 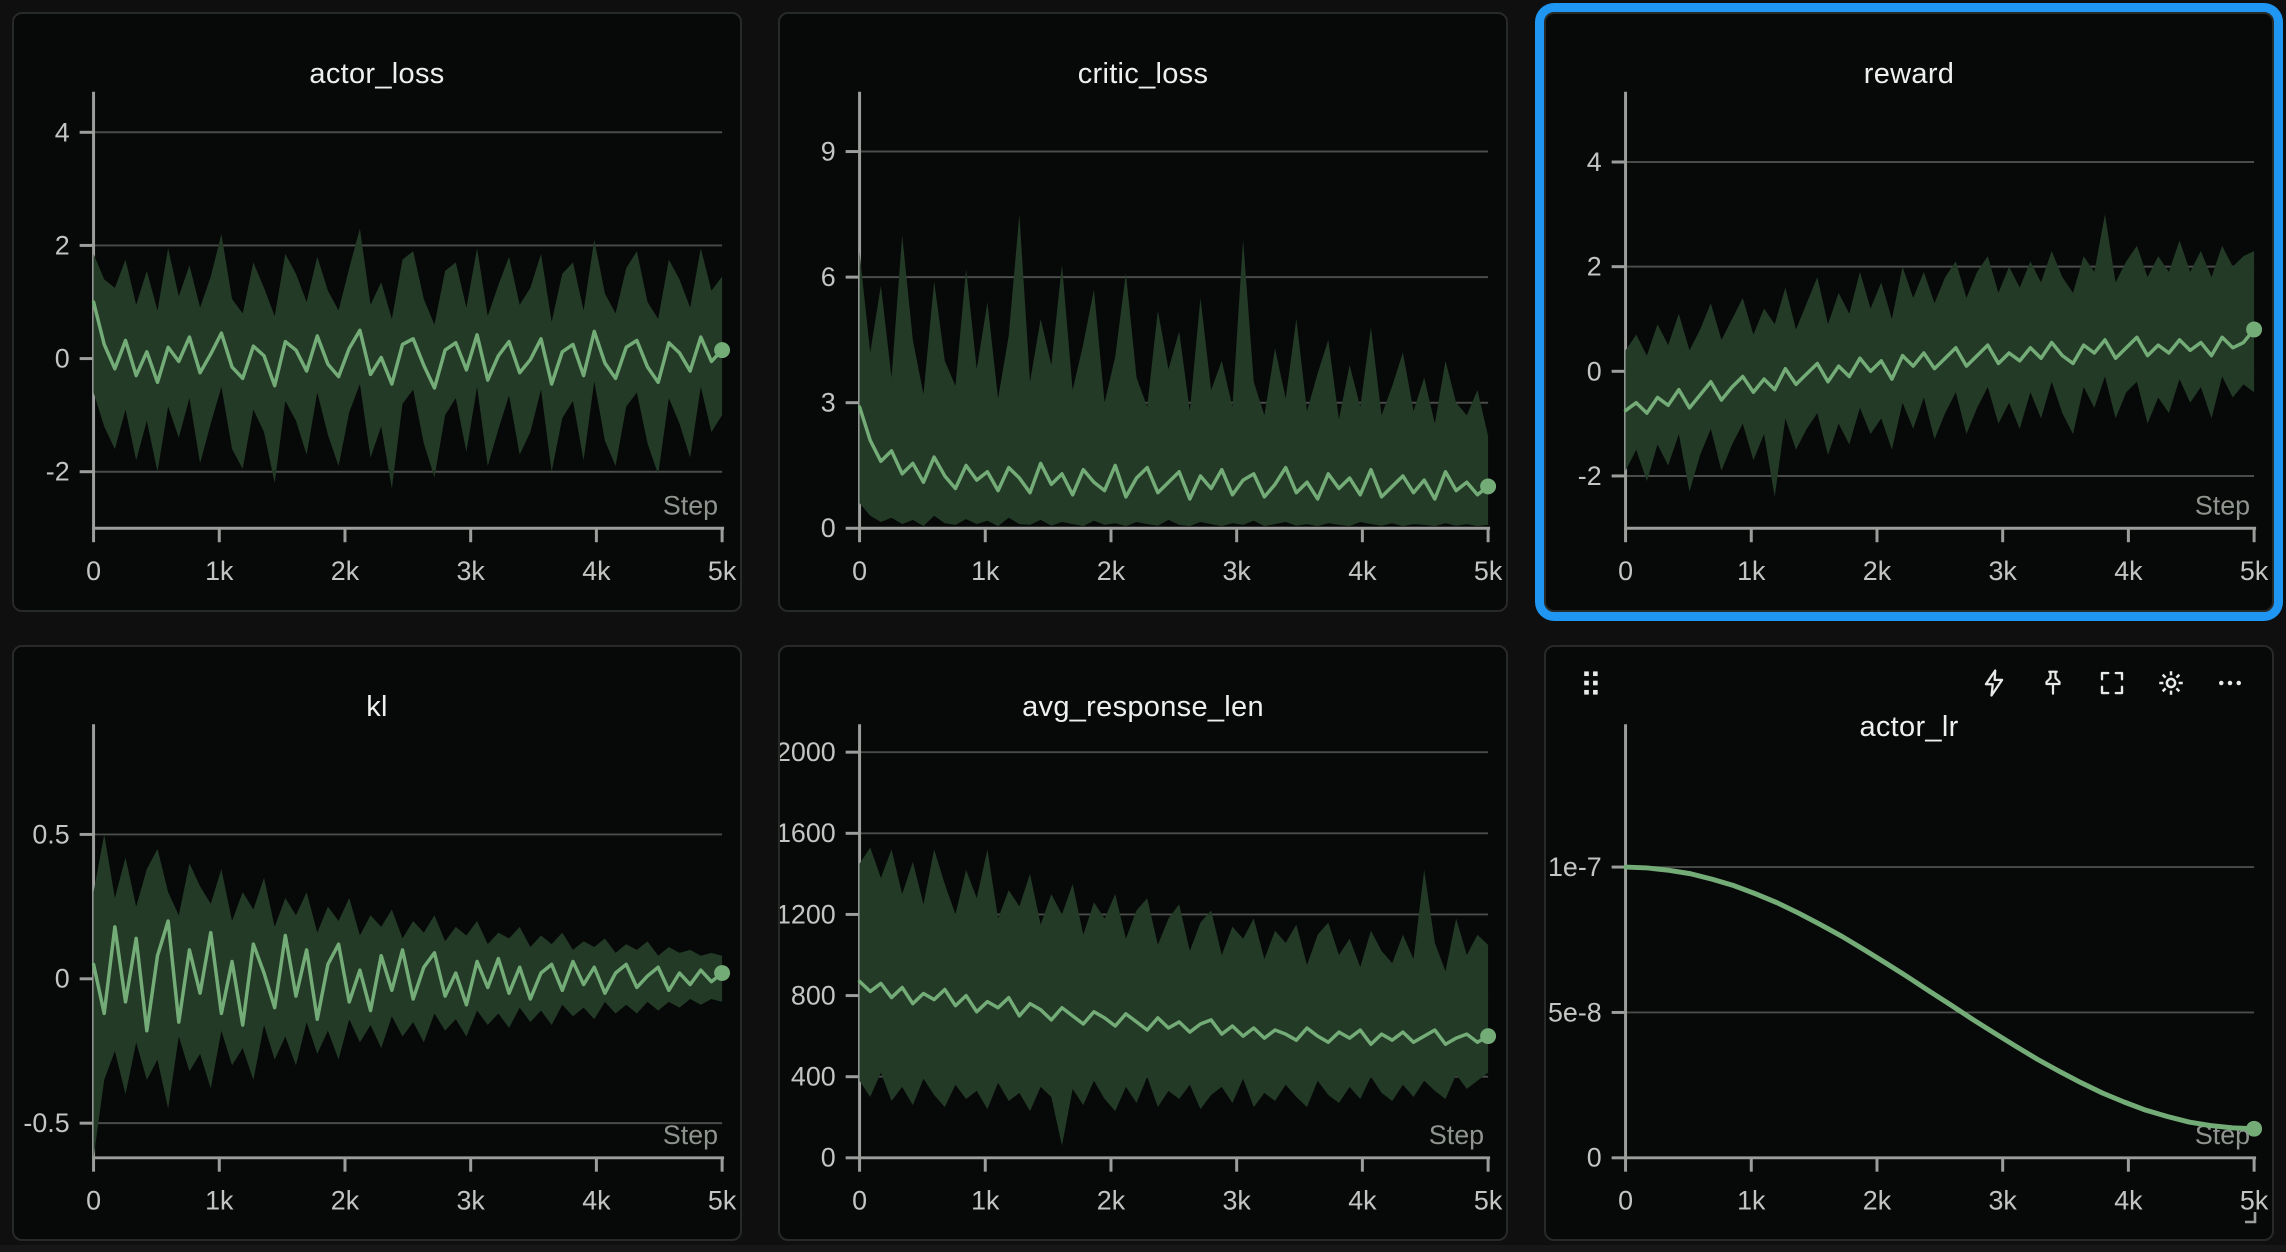 What do you see at coordinates (377, 707) in the screenshot?
I see `chart-title: kl` at bounding box center [377, 707].